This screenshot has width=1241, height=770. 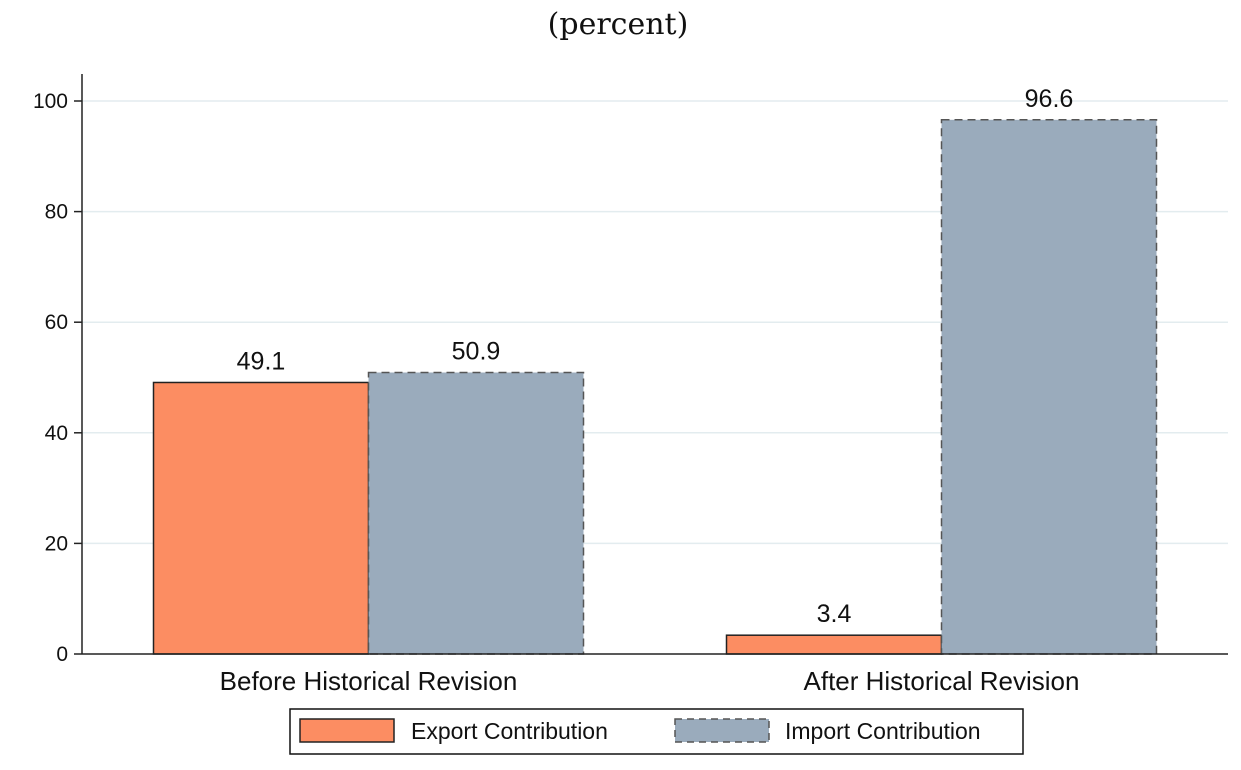 What do you see at coordinates (834, 614) in the screenshot?
I see `data-label: 3.4` at bounding box center [834, 614].